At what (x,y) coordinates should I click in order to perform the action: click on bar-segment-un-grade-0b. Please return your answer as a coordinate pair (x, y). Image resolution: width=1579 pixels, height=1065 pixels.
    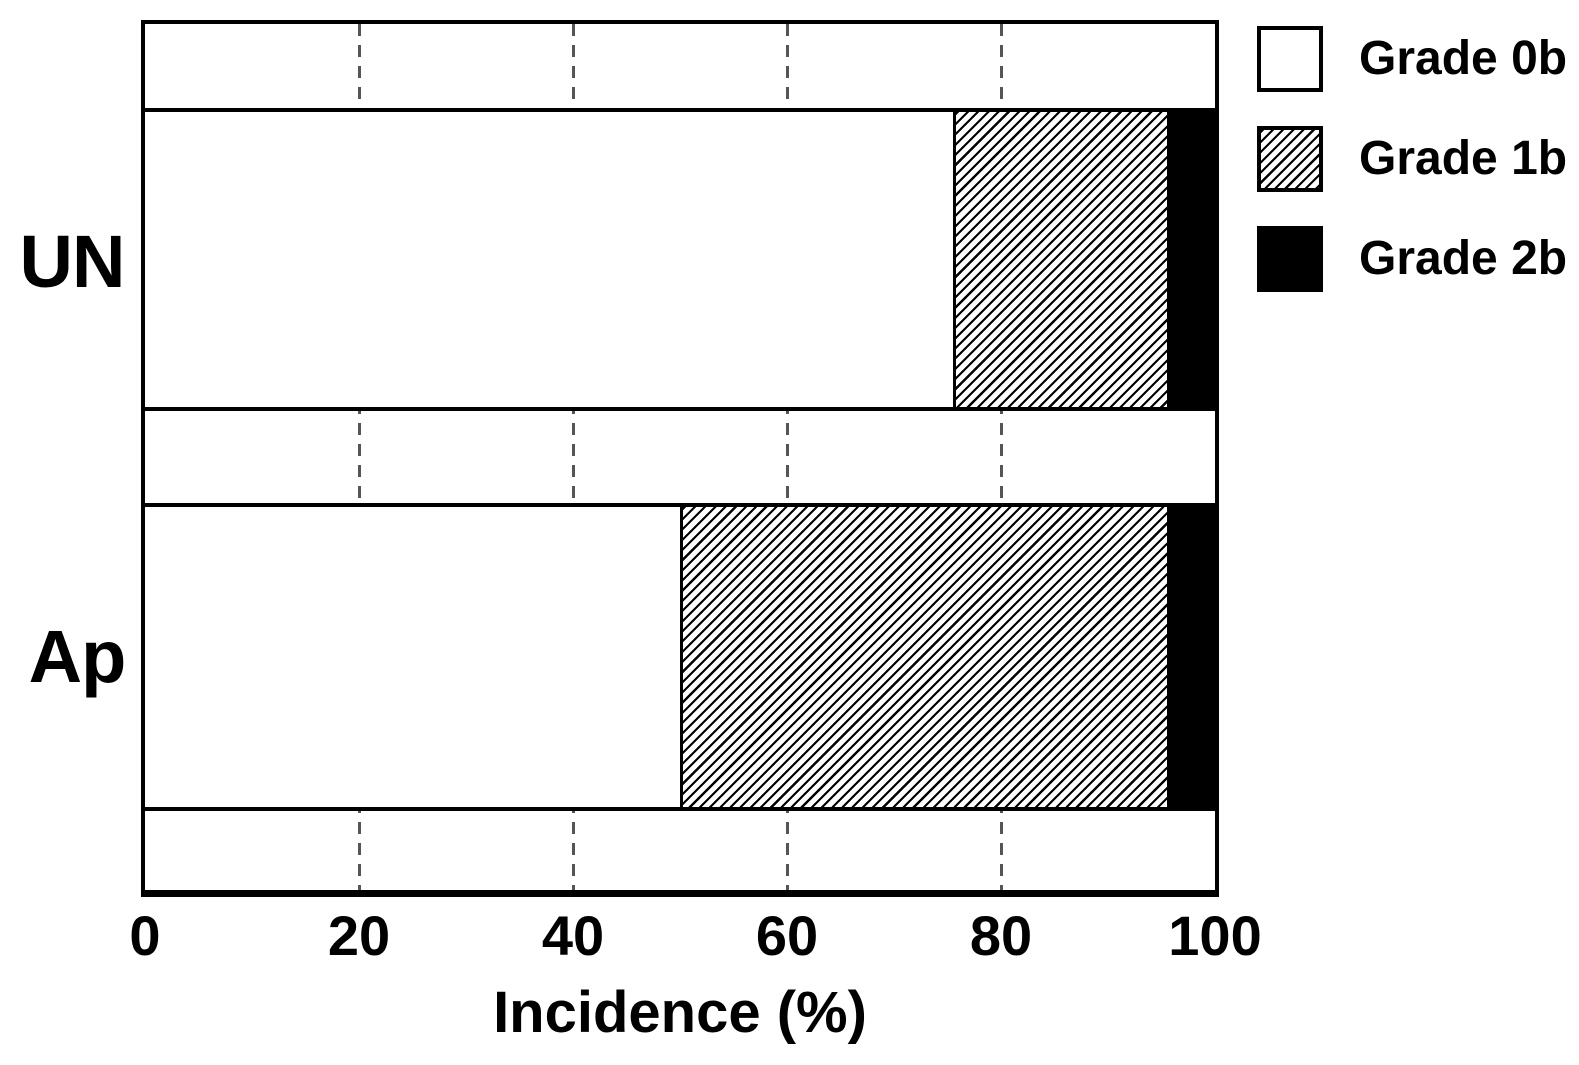
    Looking at the image, I should click on (549, 260).